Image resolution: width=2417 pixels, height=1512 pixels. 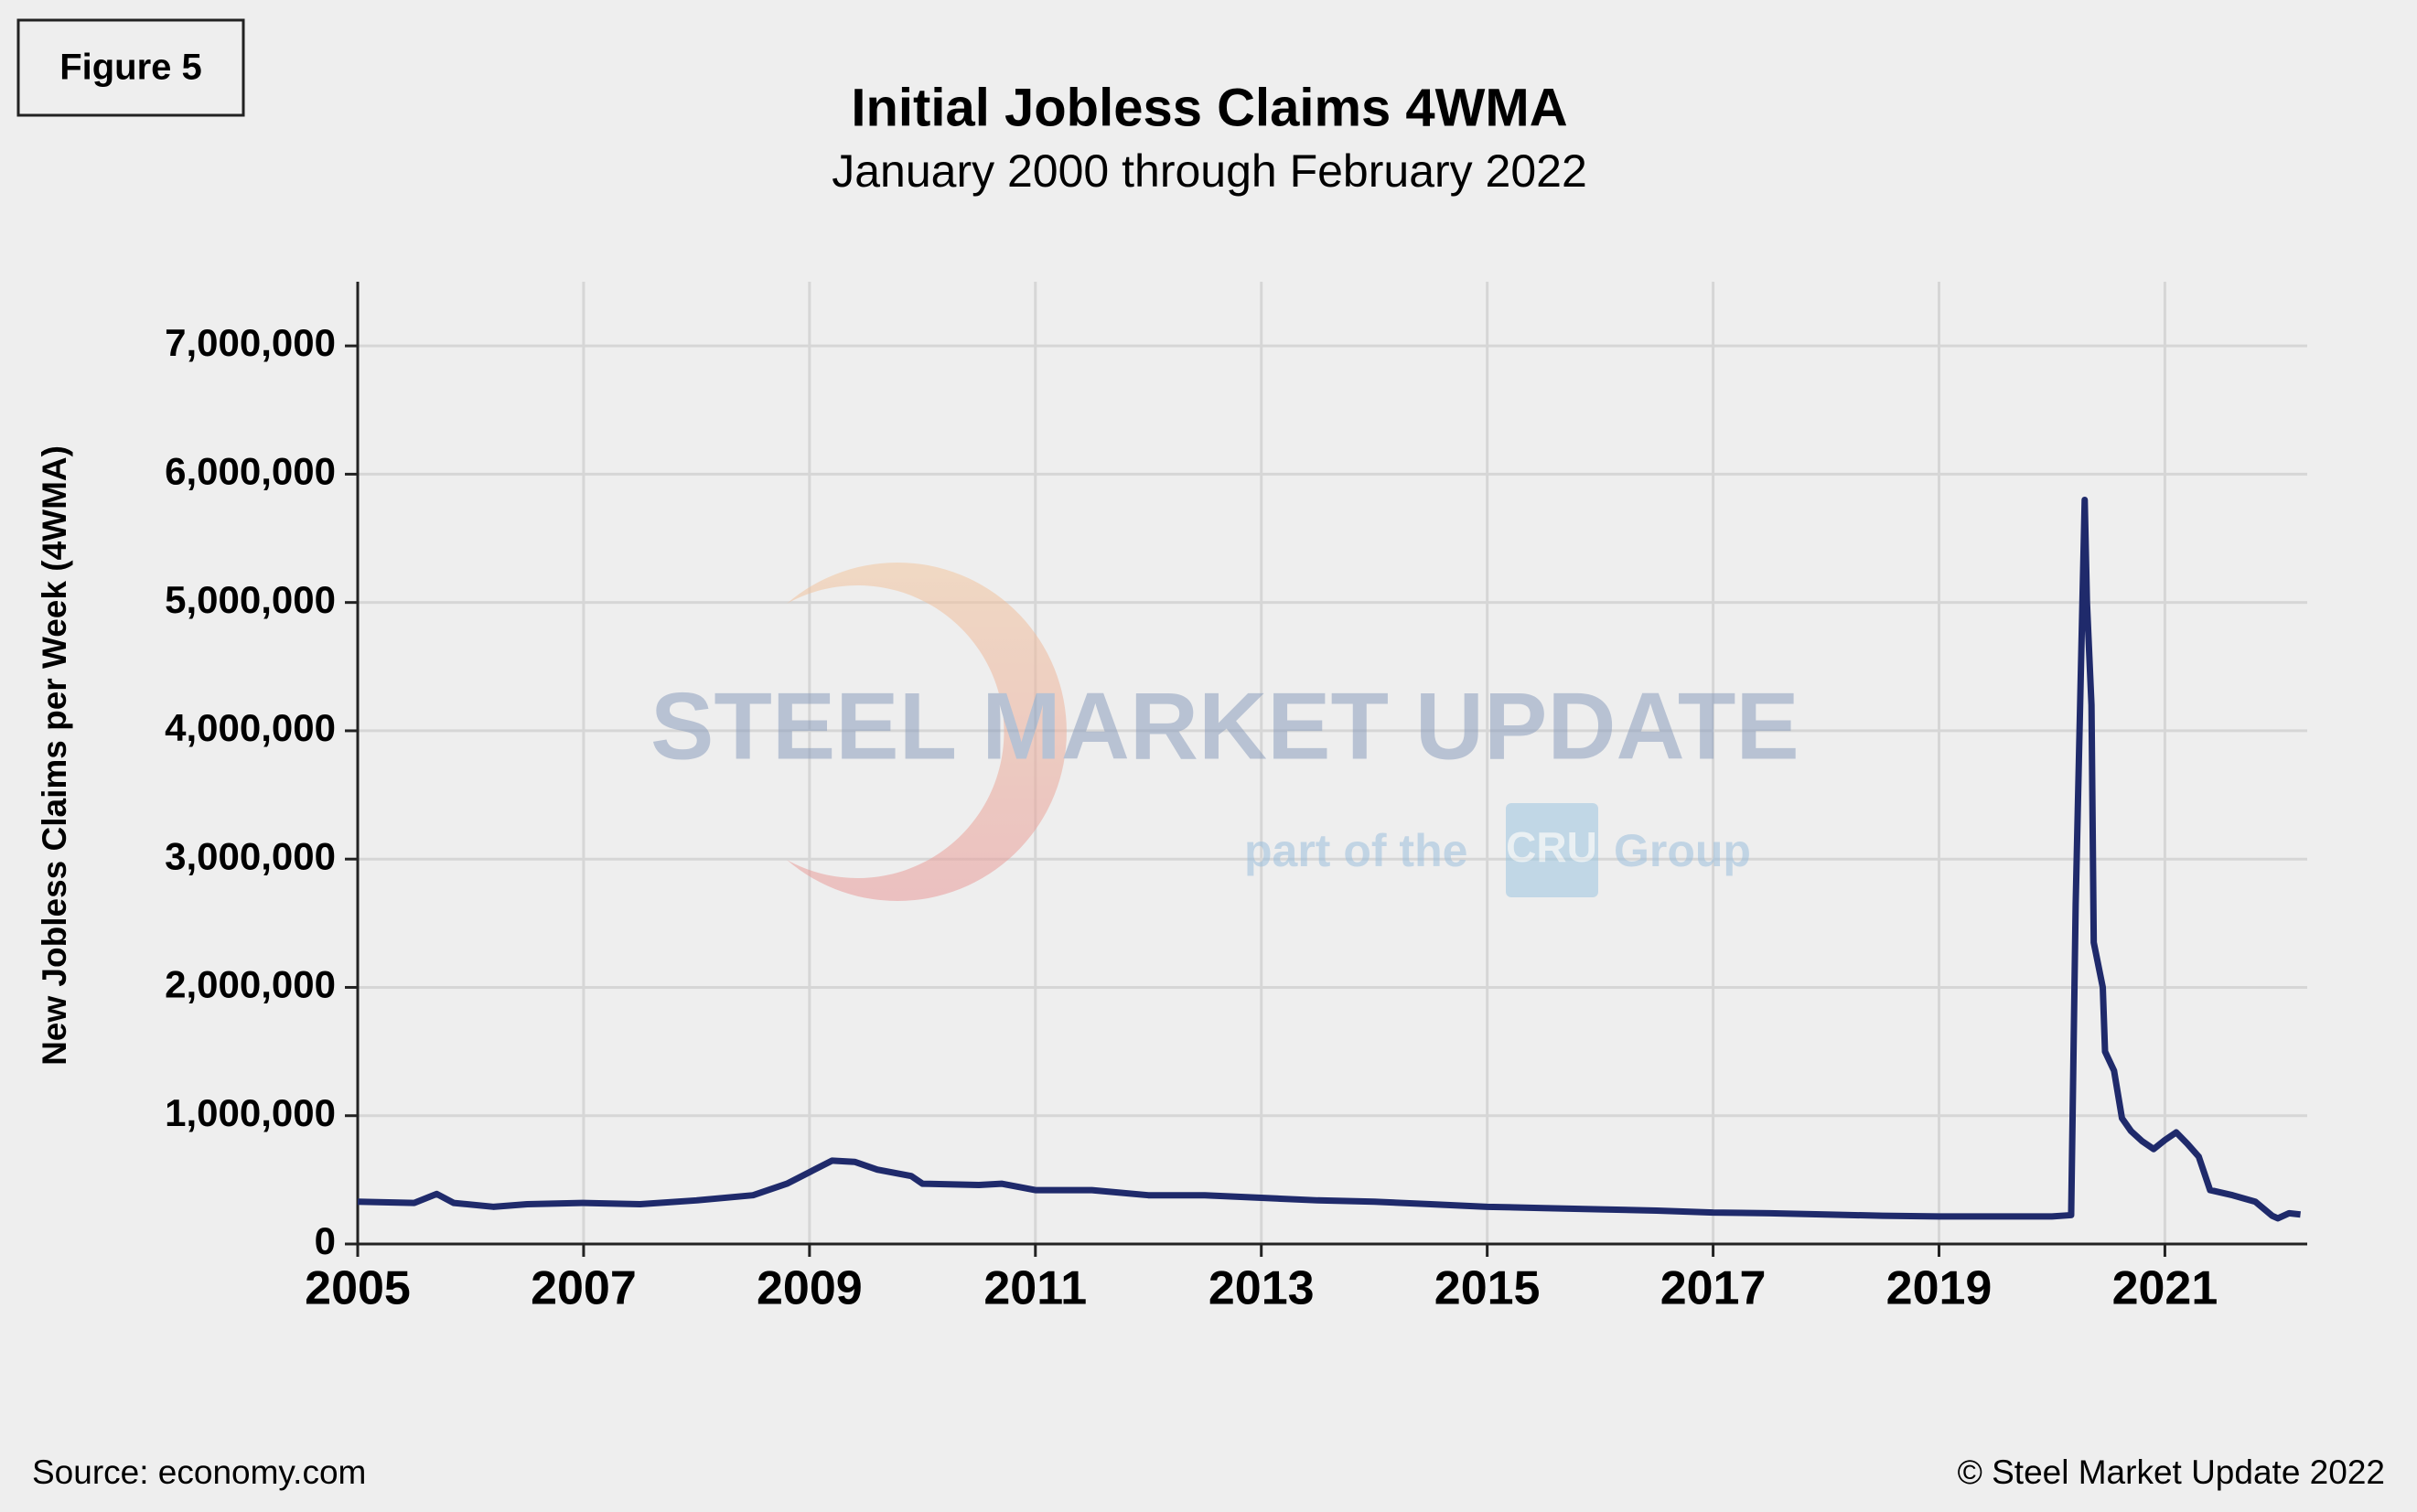 What do you see at coordinates (54, 755) in the screenshot?
I see `y-axis-label: New Jobless Claims per Week (4WMA)` at bounding box center [54, 755].